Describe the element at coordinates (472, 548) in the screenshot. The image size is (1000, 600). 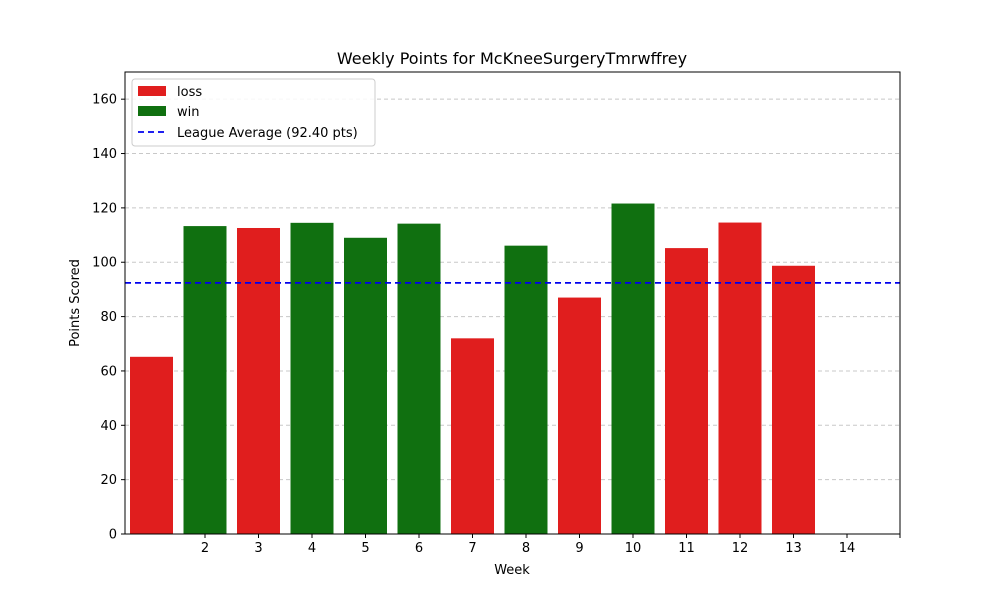
I see `x-tick-label: 7` at that location.